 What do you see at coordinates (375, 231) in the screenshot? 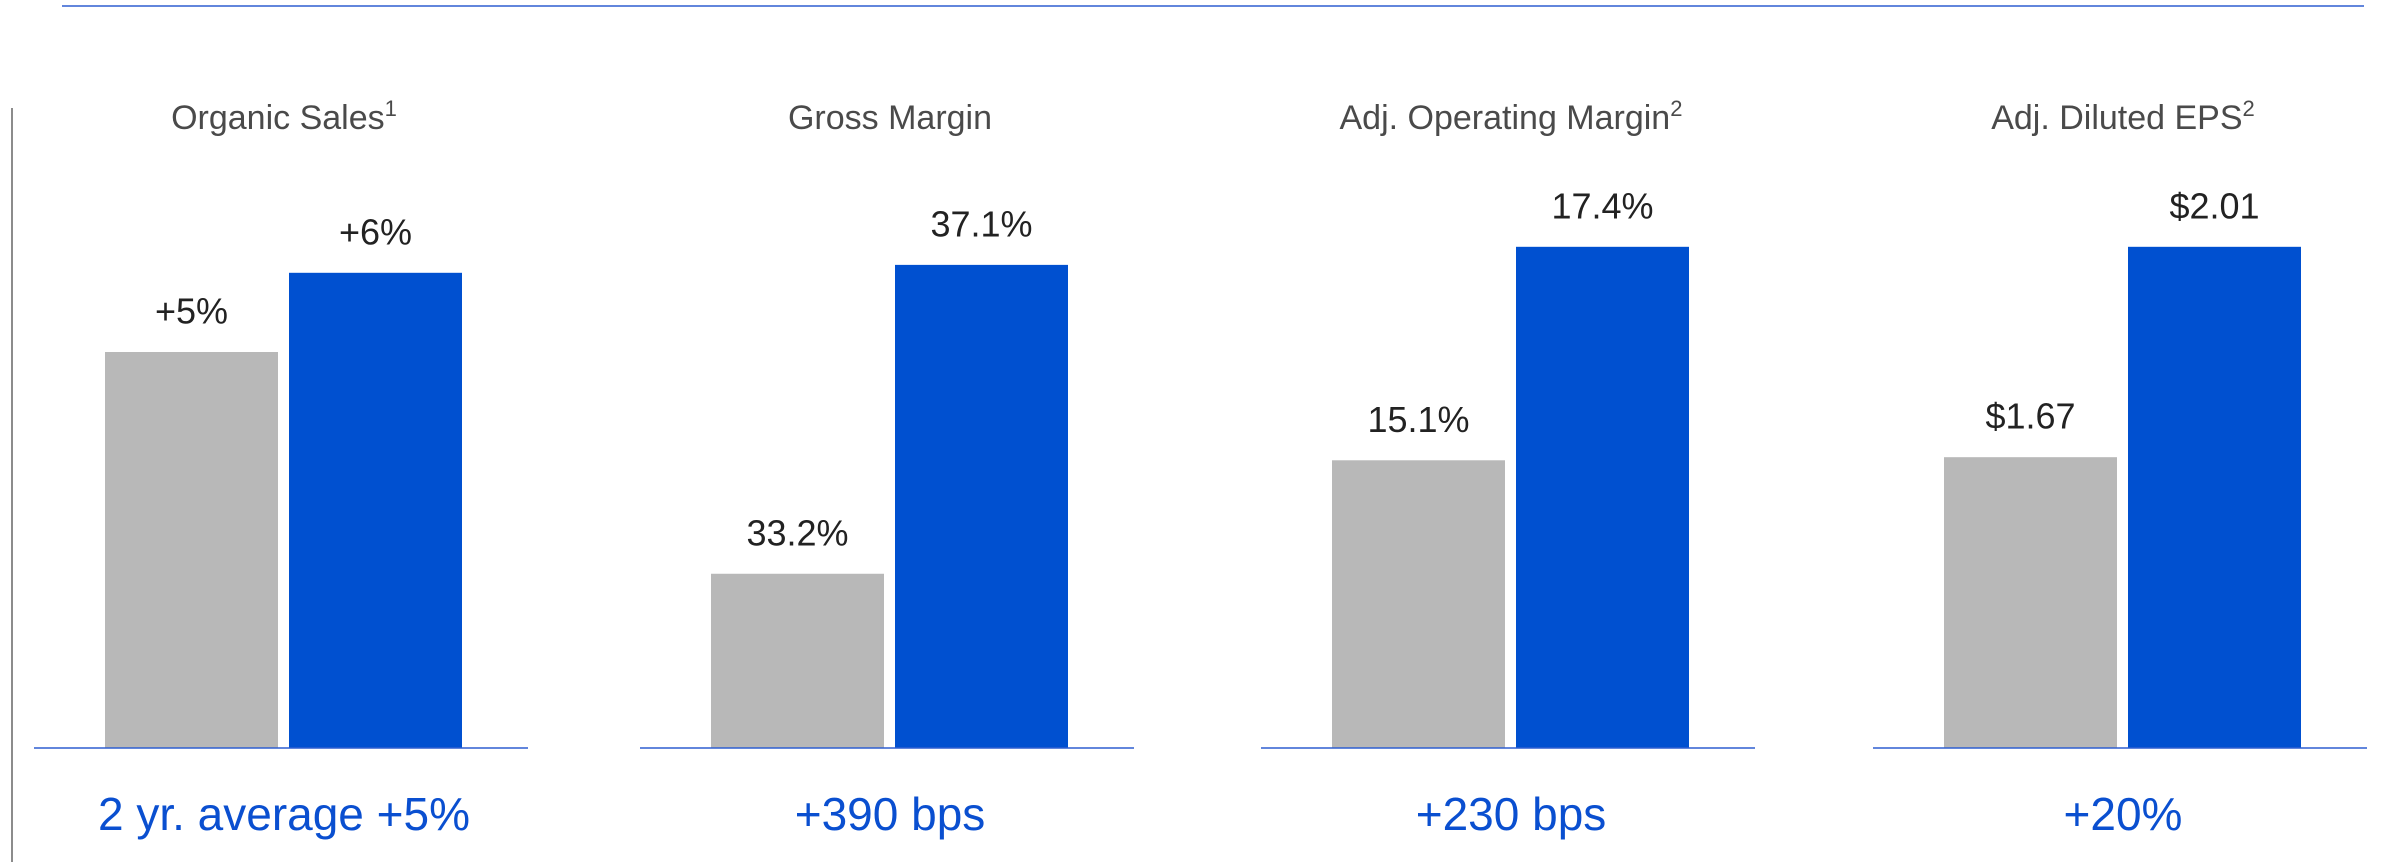
I see `value-label: +6%` at bounding box center [375, 231].